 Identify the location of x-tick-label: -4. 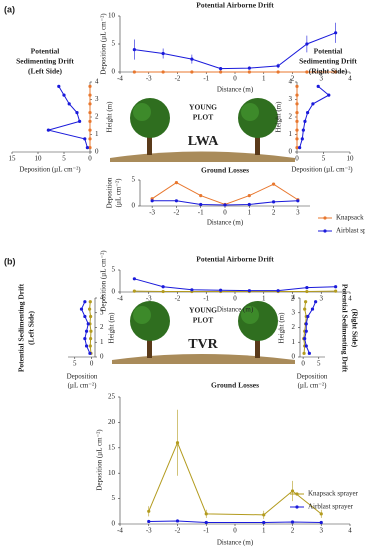
(120, 531).